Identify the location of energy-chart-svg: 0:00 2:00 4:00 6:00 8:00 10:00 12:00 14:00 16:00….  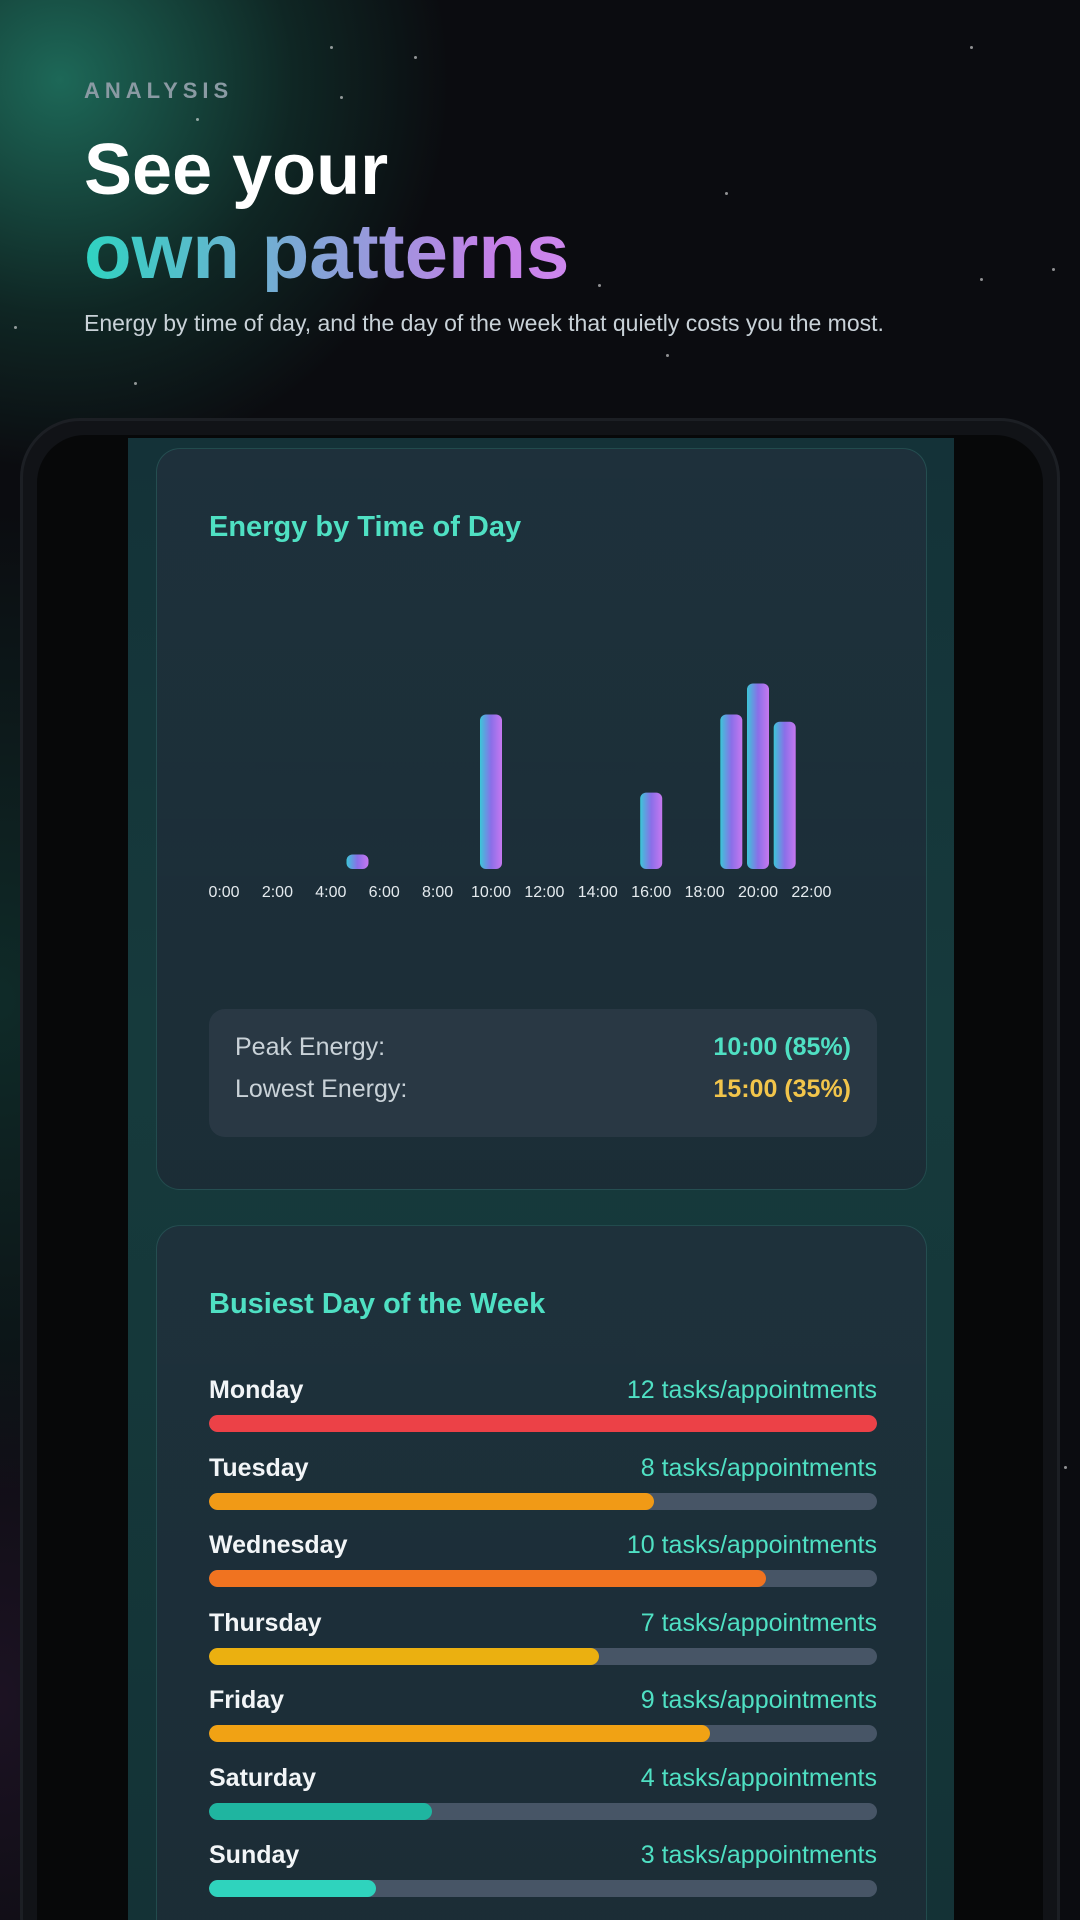
(520, 791).